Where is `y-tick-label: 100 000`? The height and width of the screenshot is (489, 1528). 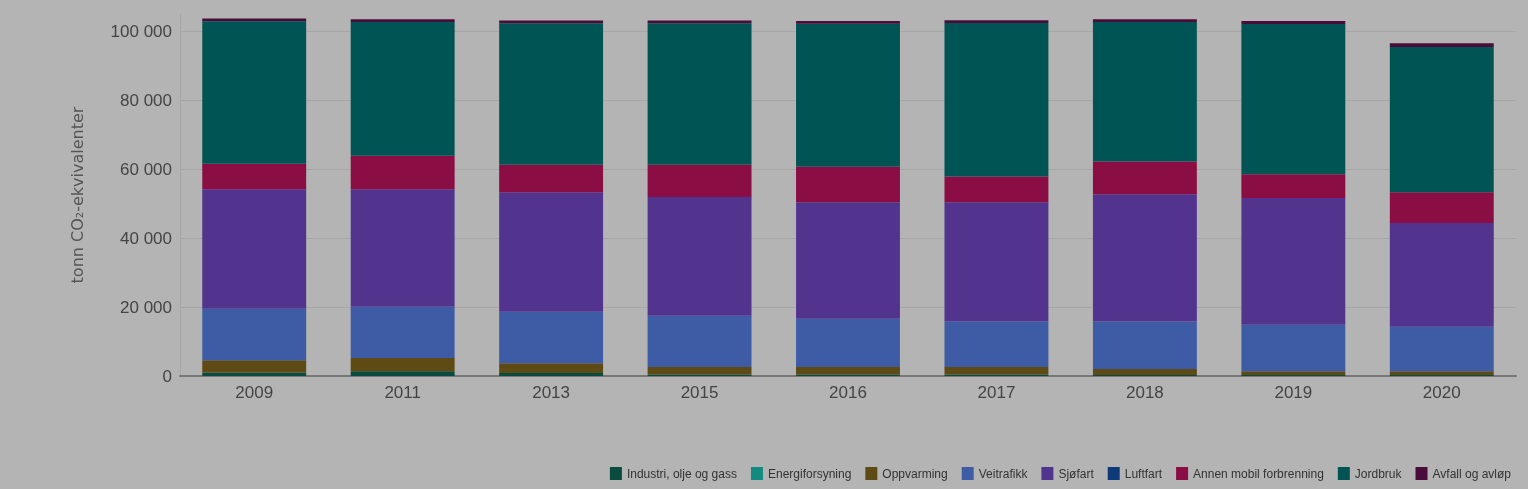 y-tick-label: 100 000 is located at coordinates (141, 31).